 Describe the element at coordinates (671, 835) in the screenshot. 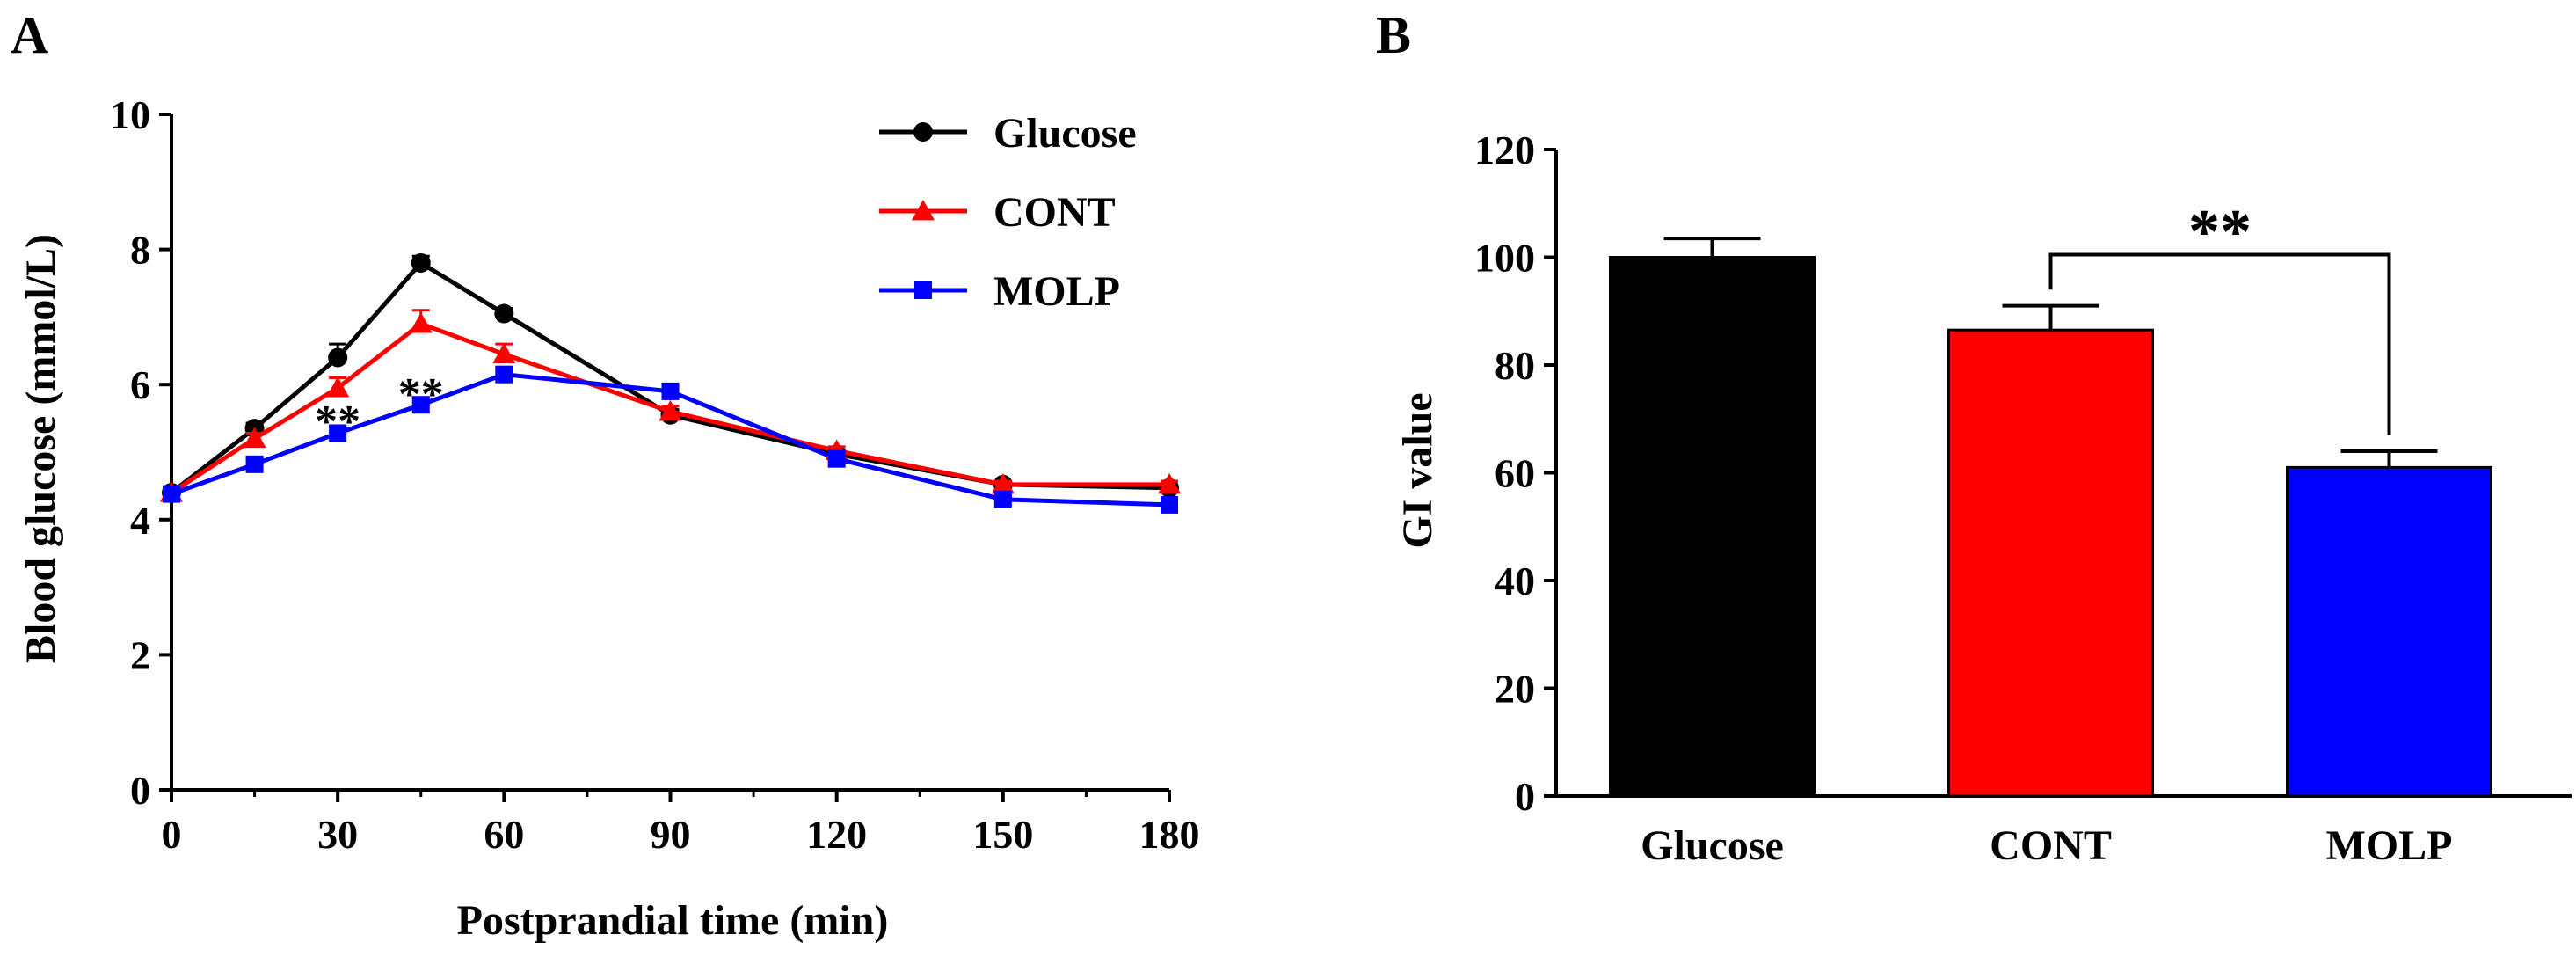

I see `panel-a-x-tick-label: 90` at that location.